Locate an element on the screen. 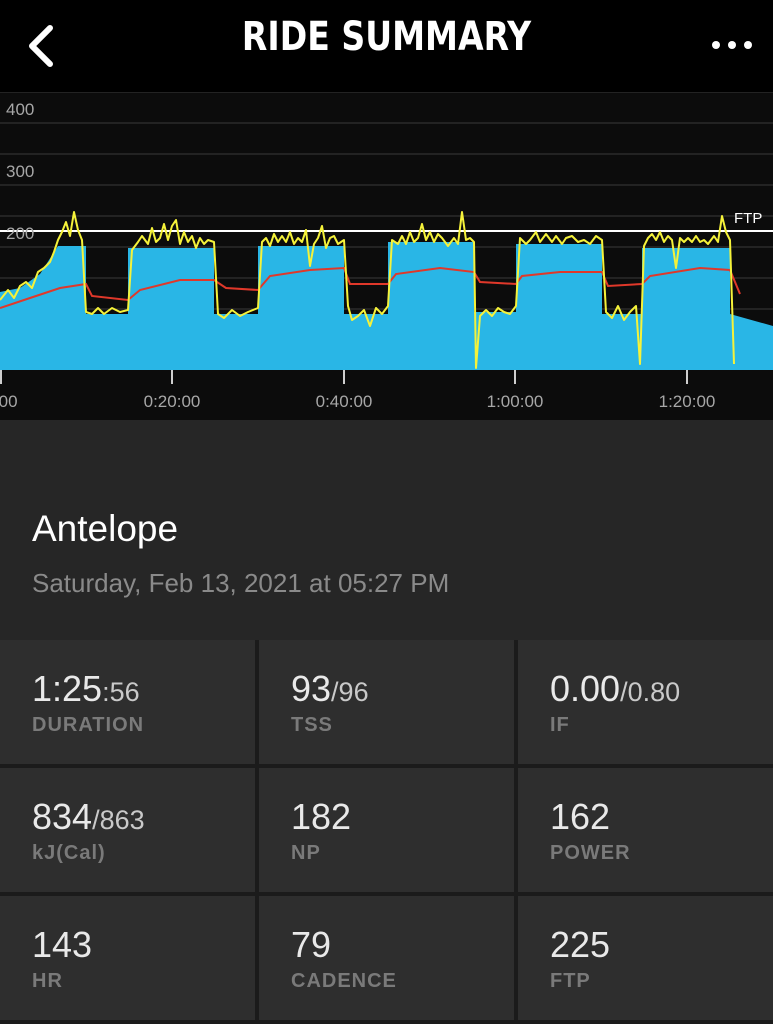 The image size is (773, 1024). stat-label: DURATION is located at coordinates (88, 725).